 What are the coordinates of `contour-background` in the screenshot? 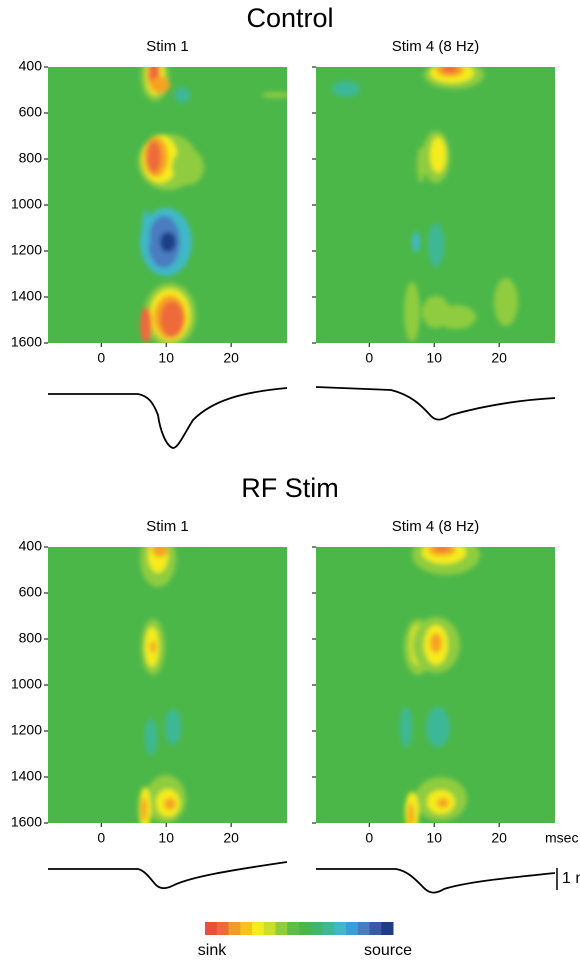 It's located at (435, 685).